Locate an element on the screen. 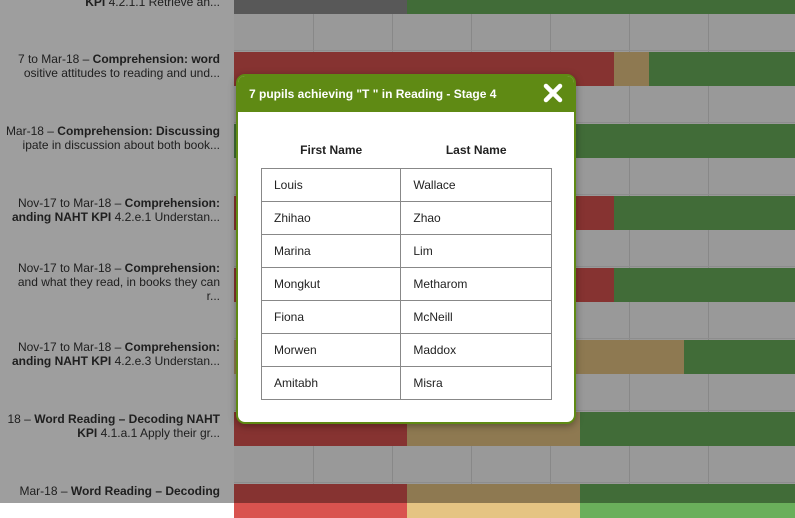  last-name-cell: Lim is located at coordinates (476, 251).